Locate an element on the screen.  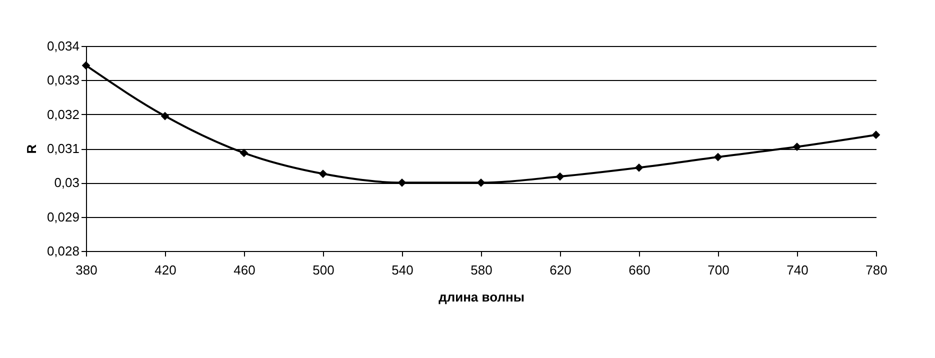
x-tick-label: 500 is located at coordinates (323, 270).